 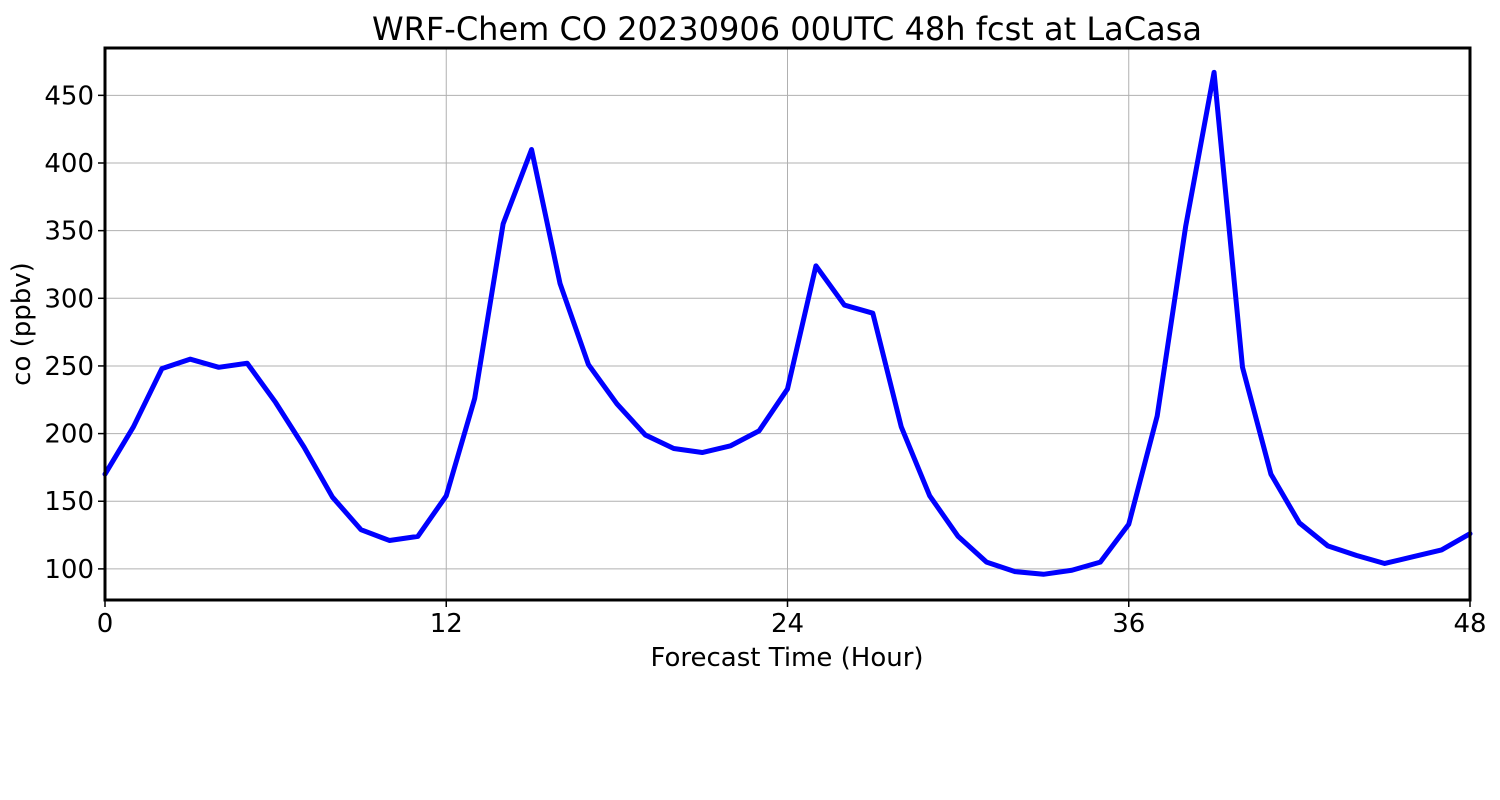 What do you see at coordinates (22, 324) in the screenshot?
I see `y-axis-label: co (ppbv)` at bounding box center [22, 324].